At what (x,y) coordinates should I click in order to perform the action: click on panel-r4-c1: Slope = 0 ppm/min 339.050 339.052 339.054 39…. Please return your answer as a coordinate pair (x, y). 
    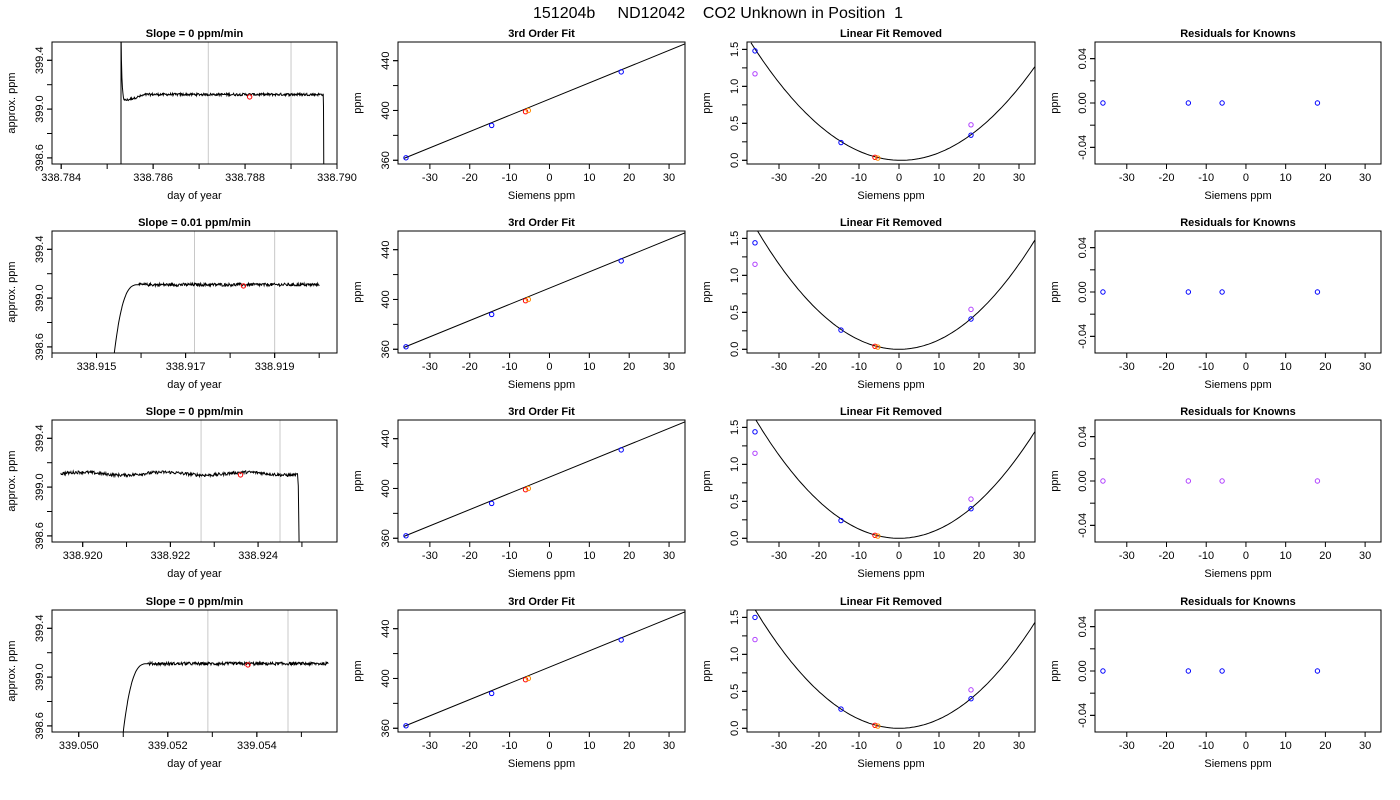
    Looking at the image, I should click on (172, 683).